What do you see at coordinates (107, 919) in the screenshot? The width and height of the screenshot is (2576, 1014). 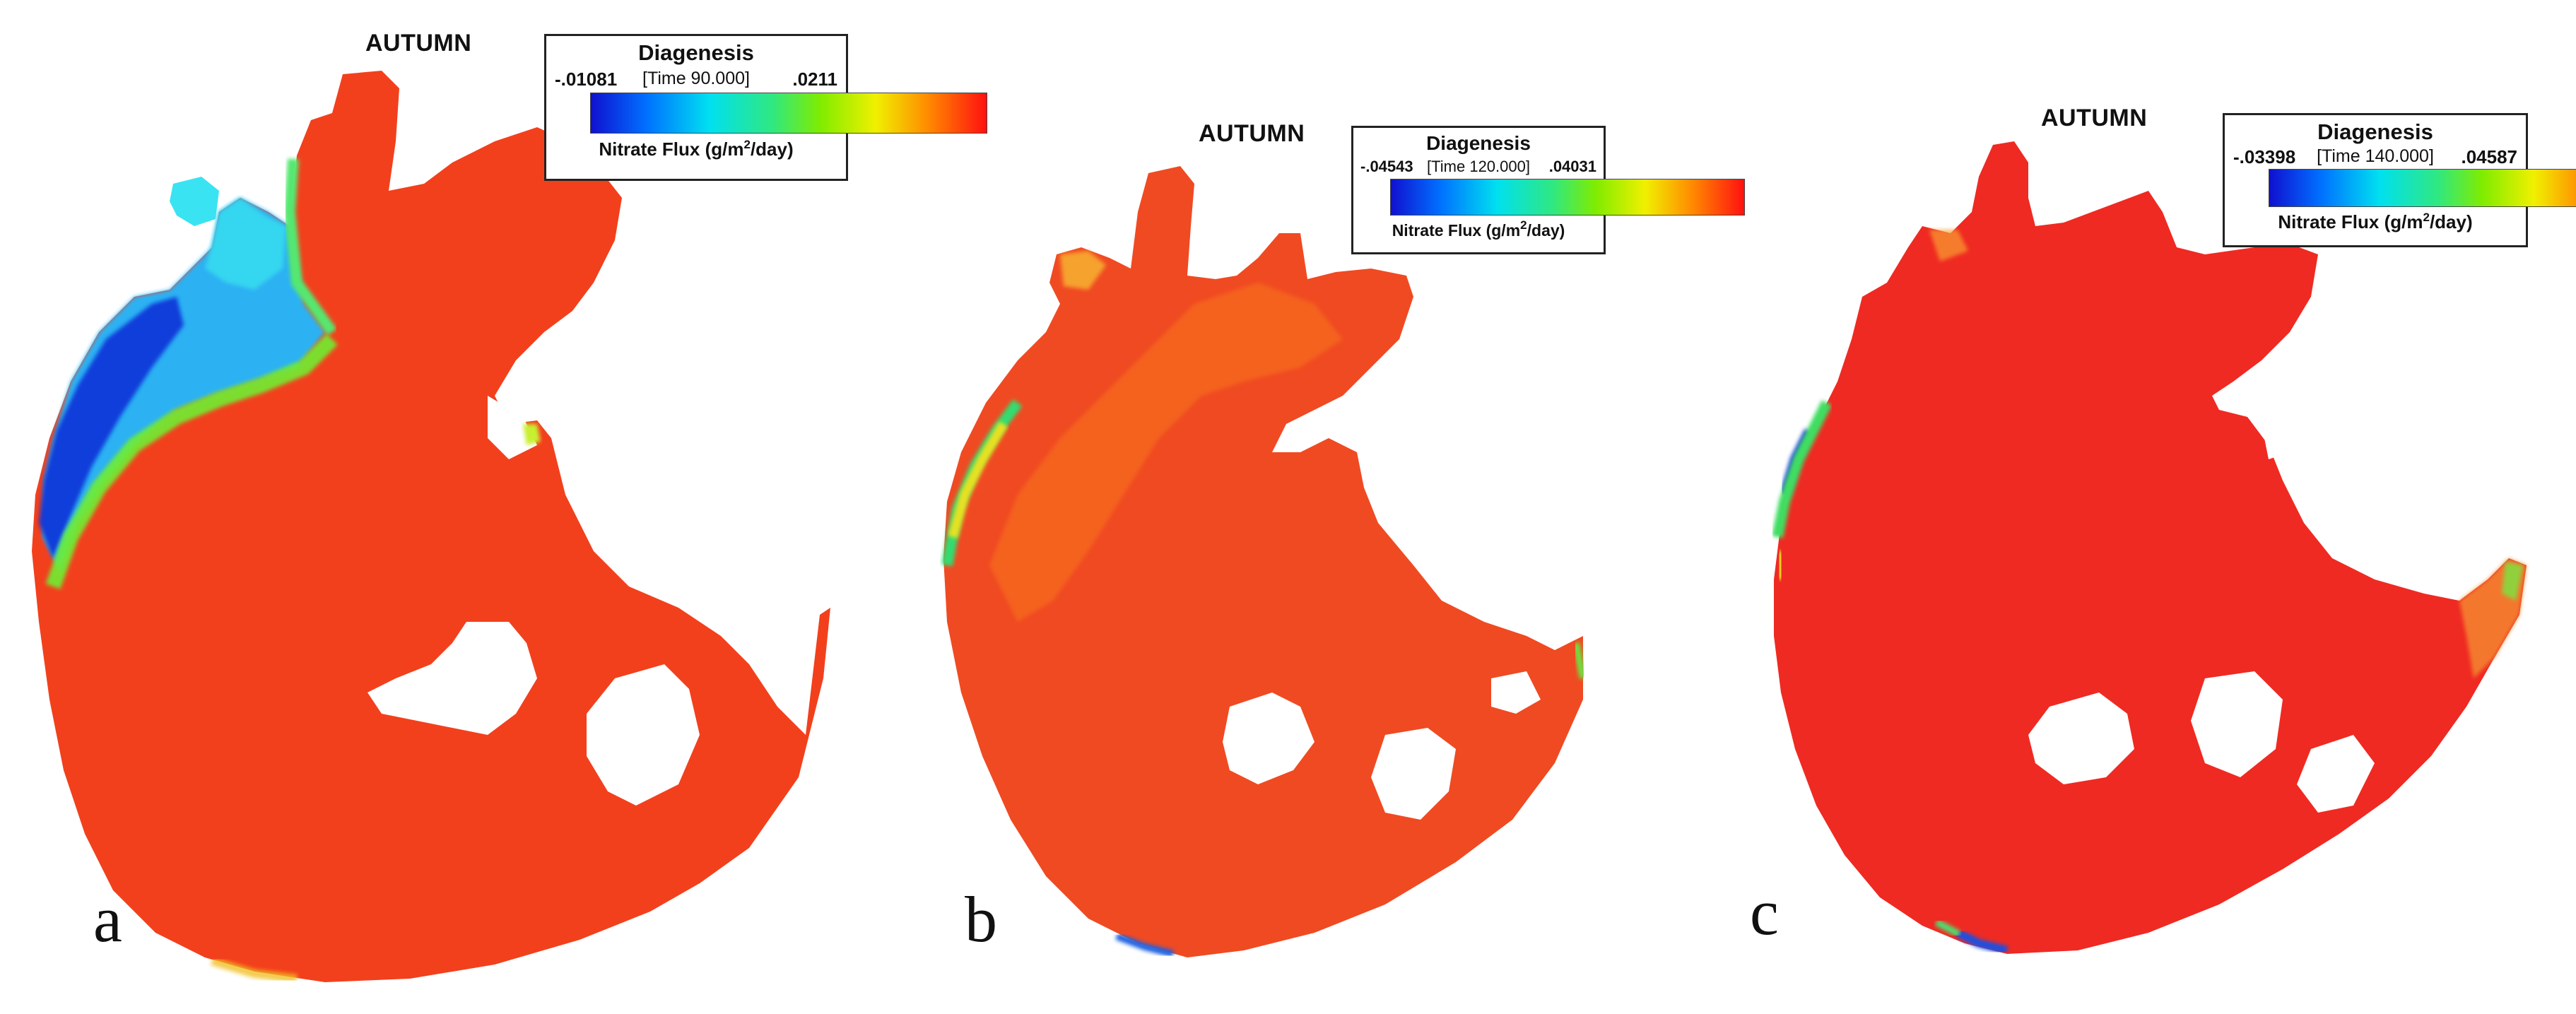 I see `panel-letter: a` at bounding box center [107, 919].